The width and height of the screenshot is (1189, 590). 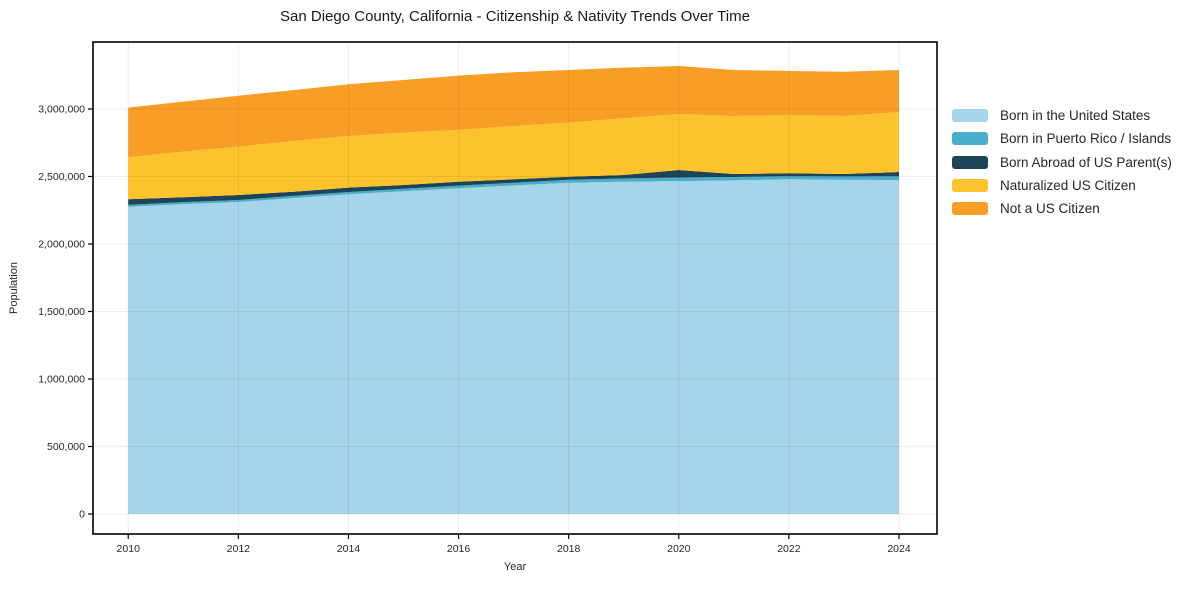 I want to click on legend-item-born-abroad-of-us-parent-s: Born Abroad of US Parent(s), so click(x=1062, y=162).